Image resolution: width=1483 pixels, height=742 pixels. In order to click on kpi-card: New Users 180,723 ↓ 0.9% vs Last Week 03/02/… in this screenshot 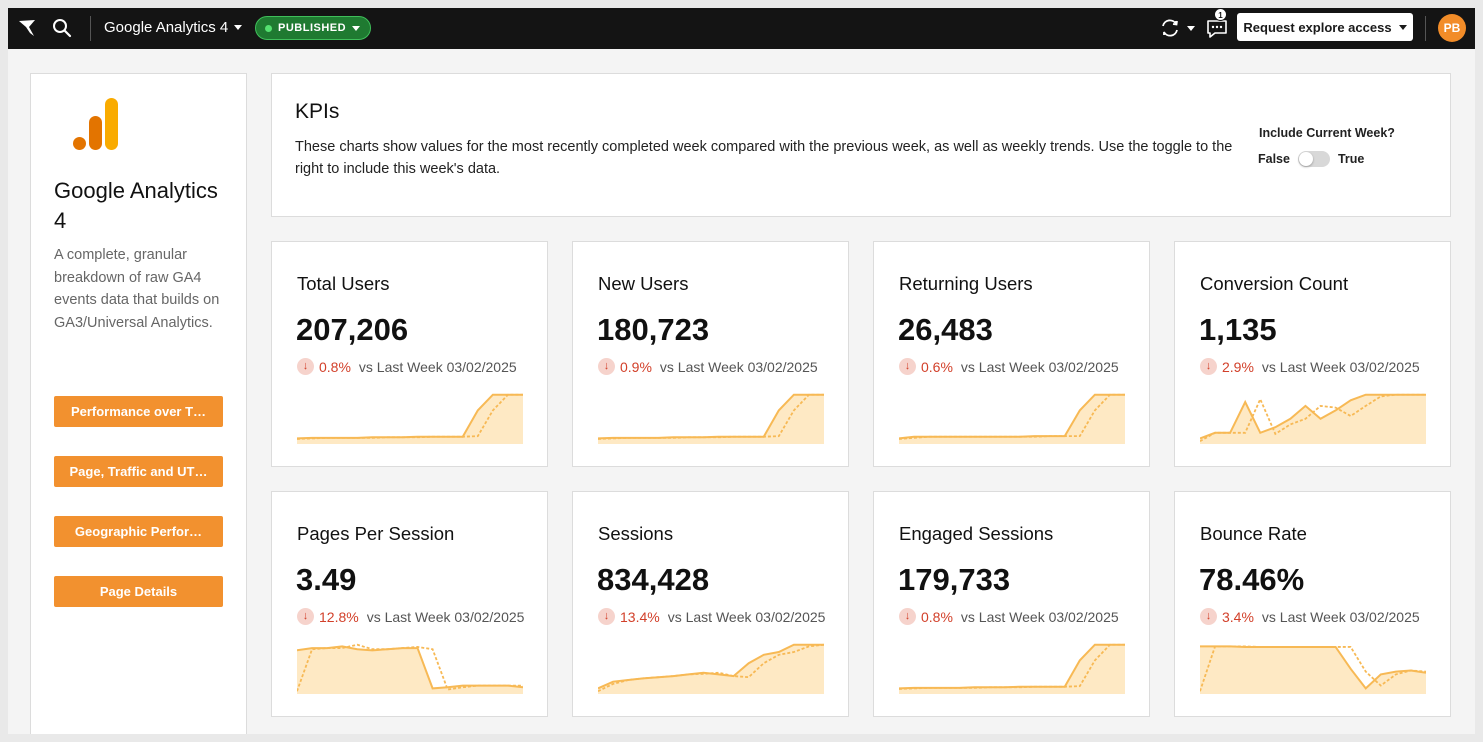, I will do `click(710, 354)`.